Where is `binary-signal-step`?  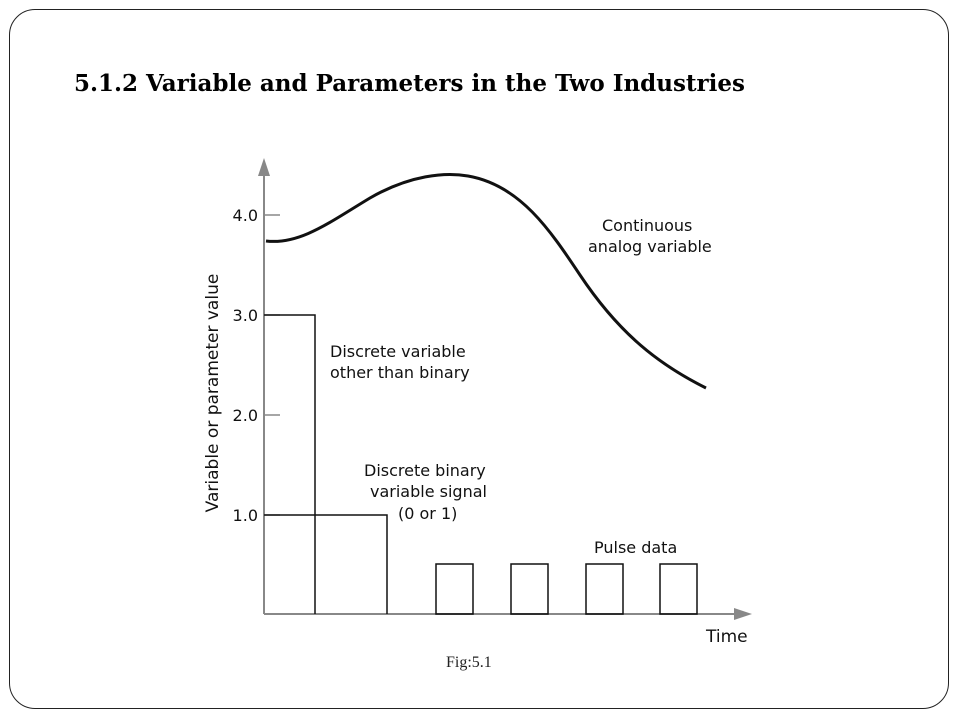
binary-signal-step is located at coordinates (326, 564).